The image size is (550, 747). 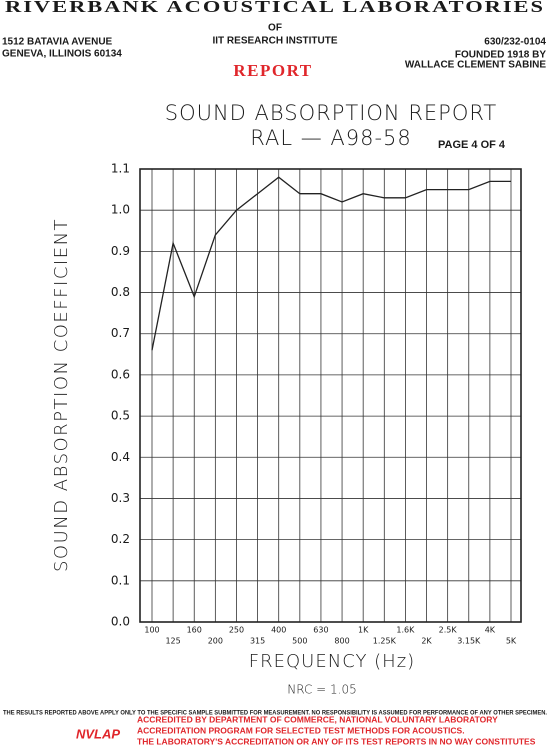 What do you see at coordinates (385, 641) in the screenshot?
I see `x-tick-label: 1.25K` at bounding box center [385, 641].